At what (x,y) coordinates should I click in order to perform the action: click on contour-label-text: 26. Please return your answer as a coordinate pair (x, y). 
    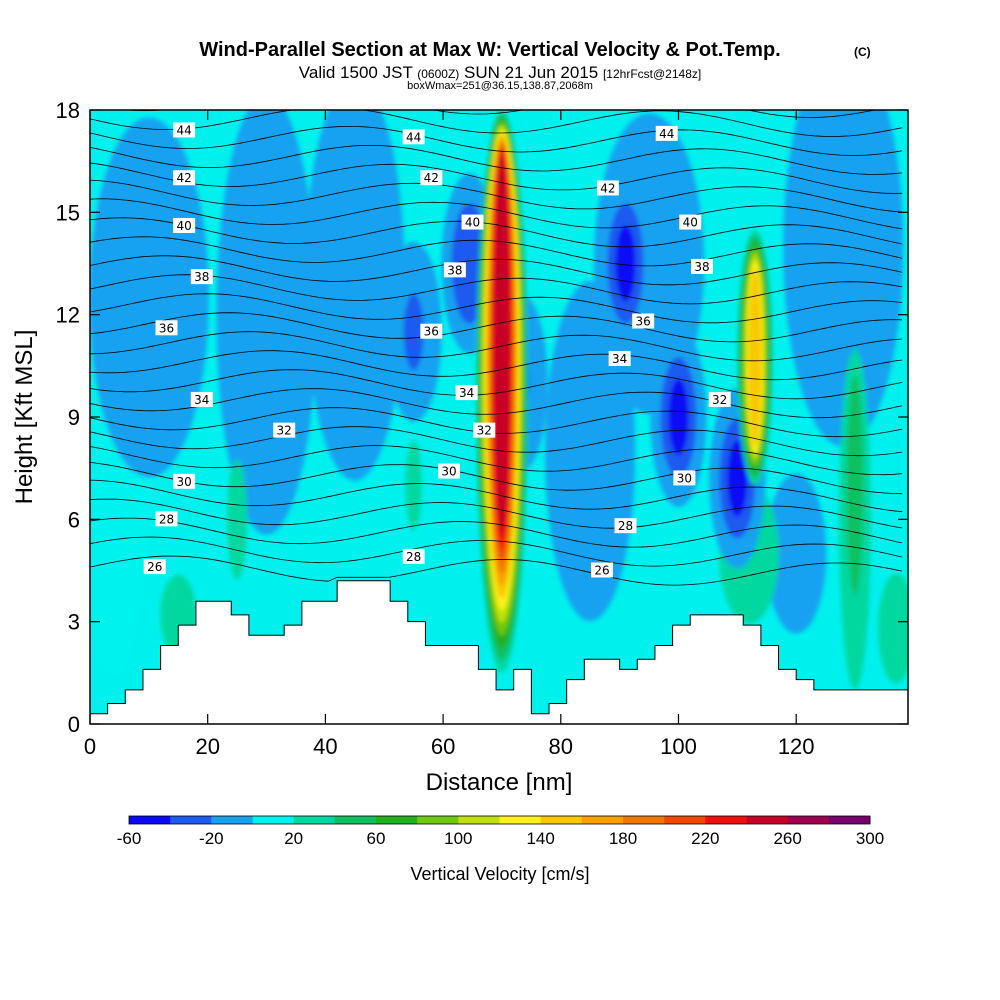
    Looking at the image, I should click on (601, 571).